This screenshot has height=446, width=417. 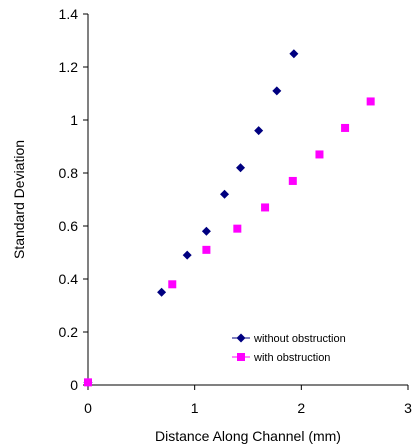 What do you see at coordinates (69, 14) in the screenshot?
I see `y-tick-label: 1.4` at bounding box center [69, 14].